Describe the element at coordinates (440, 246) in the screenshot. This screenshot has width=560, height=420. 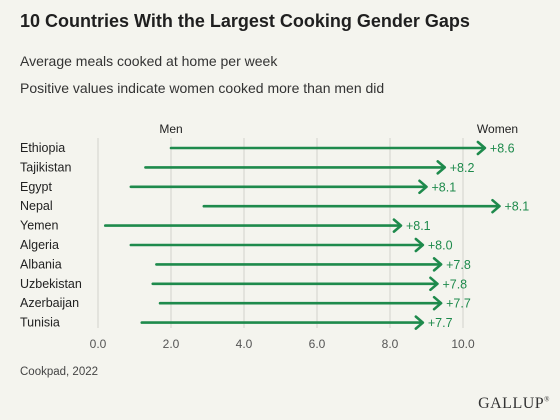
I see `gap-value-label: +8.0` at that location.